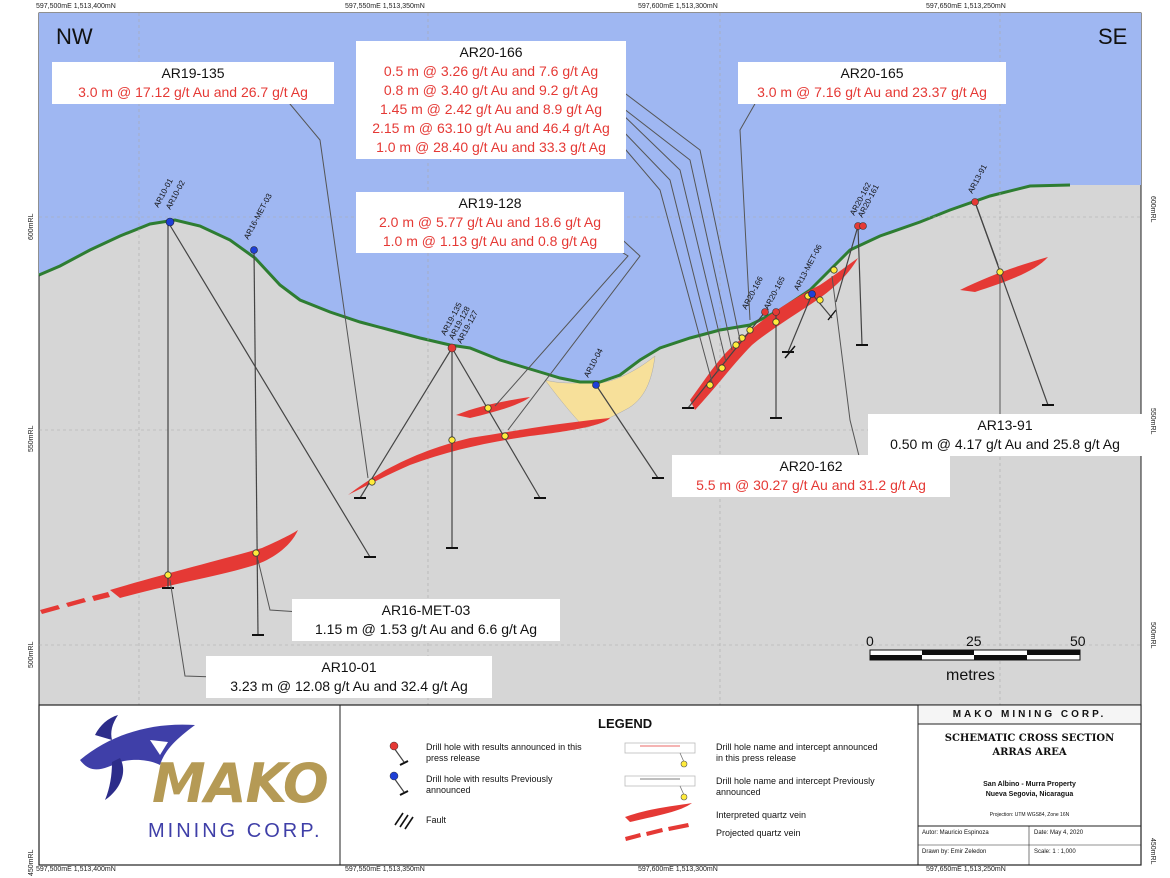 This screenshot has width=1170, height=878. Describe the element at coordinates (385, 869) in the screenshot. I see `bottom-tick-2: 597,550mE 1,513,350mN` at that location.